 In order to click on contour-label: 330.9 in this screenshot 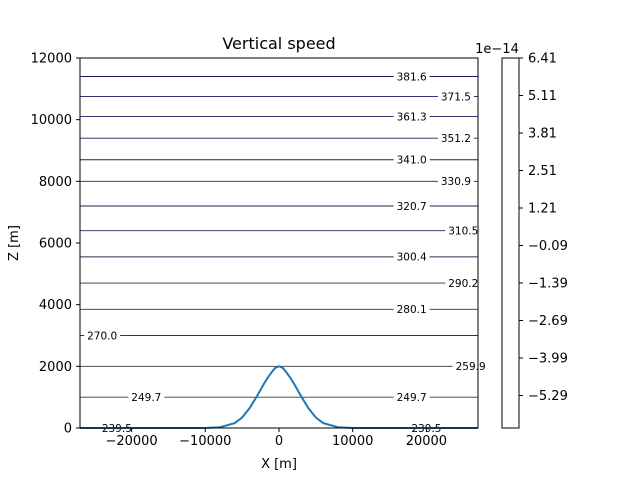, I will do `click(456, 182)`.